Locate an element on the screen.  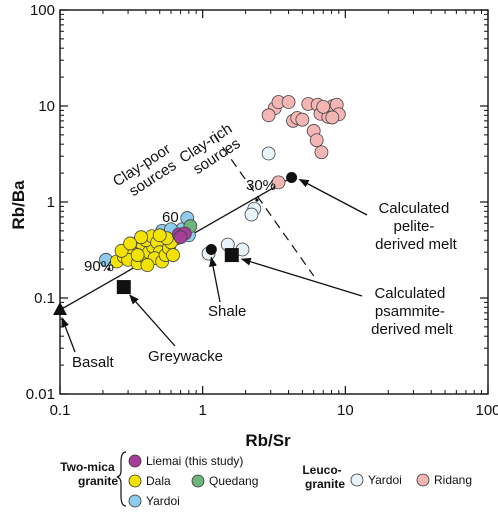
legend-label-dala: Dala is located at coordinates (158, 481).